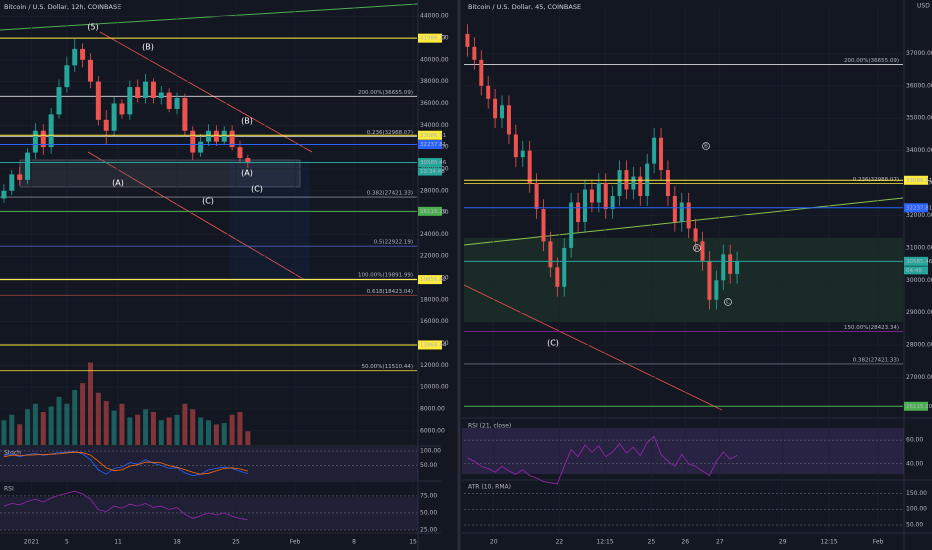 Image resolution: width=932 pixels, height=550 pixels. I want to click on rsi-band, so click(683, 451).